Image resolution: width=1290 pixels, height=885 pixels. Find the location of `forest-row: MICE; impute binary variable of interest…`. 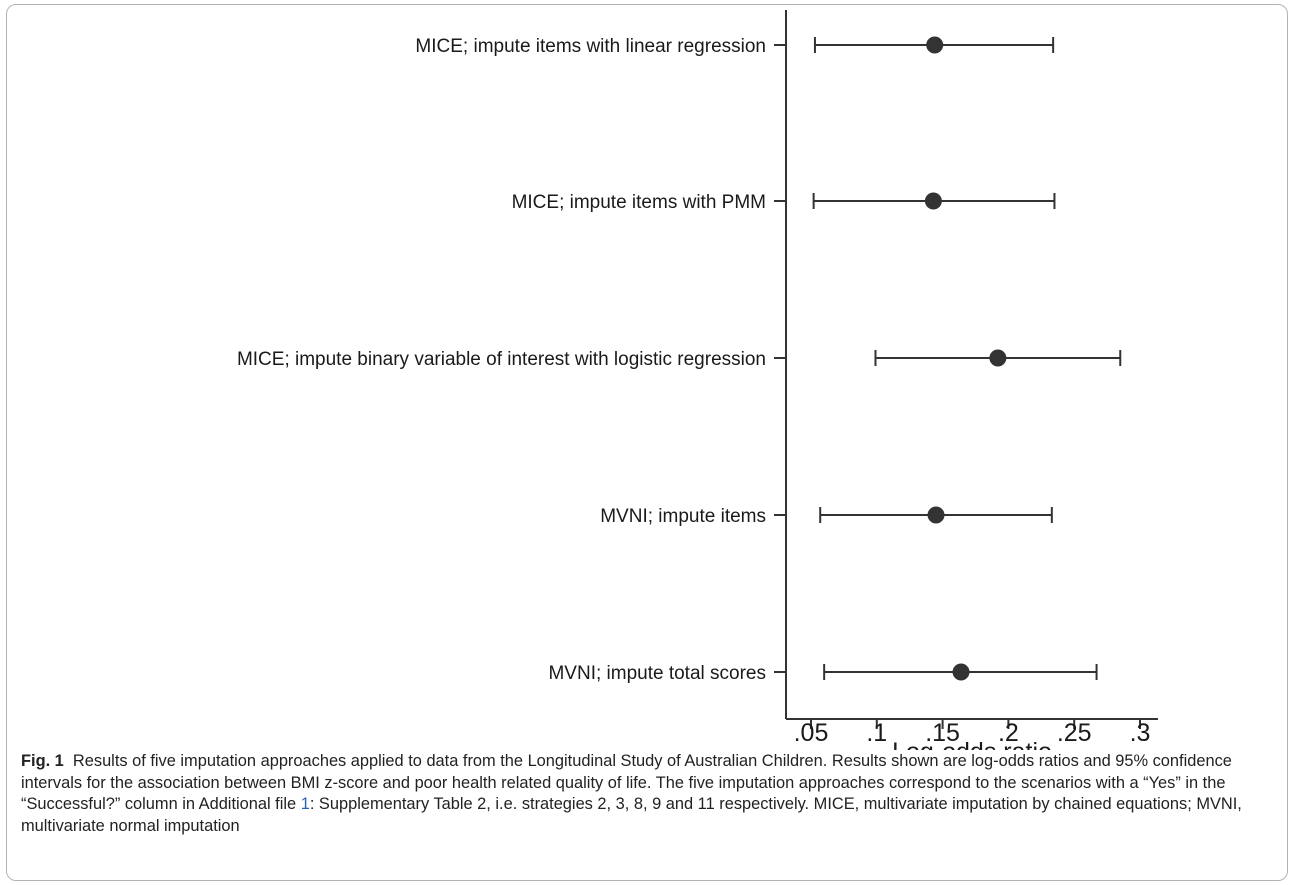

forest-row: MICE; impute binary variable of interest… is located at coordinates (679, 359).